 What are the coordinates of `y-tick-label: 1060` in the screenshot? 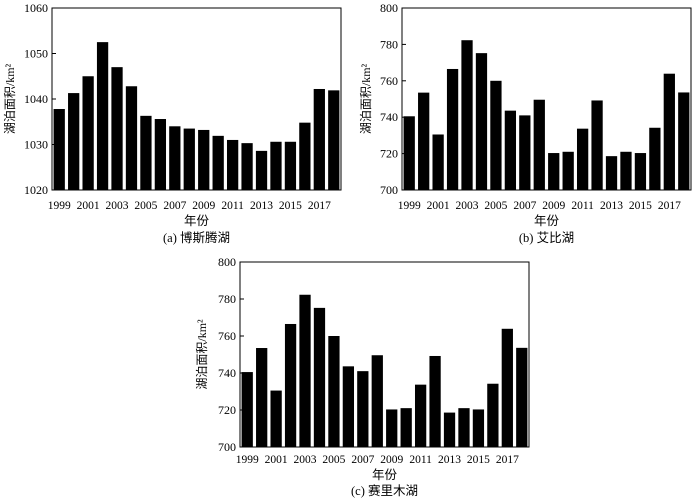 It's located at (36, 8).